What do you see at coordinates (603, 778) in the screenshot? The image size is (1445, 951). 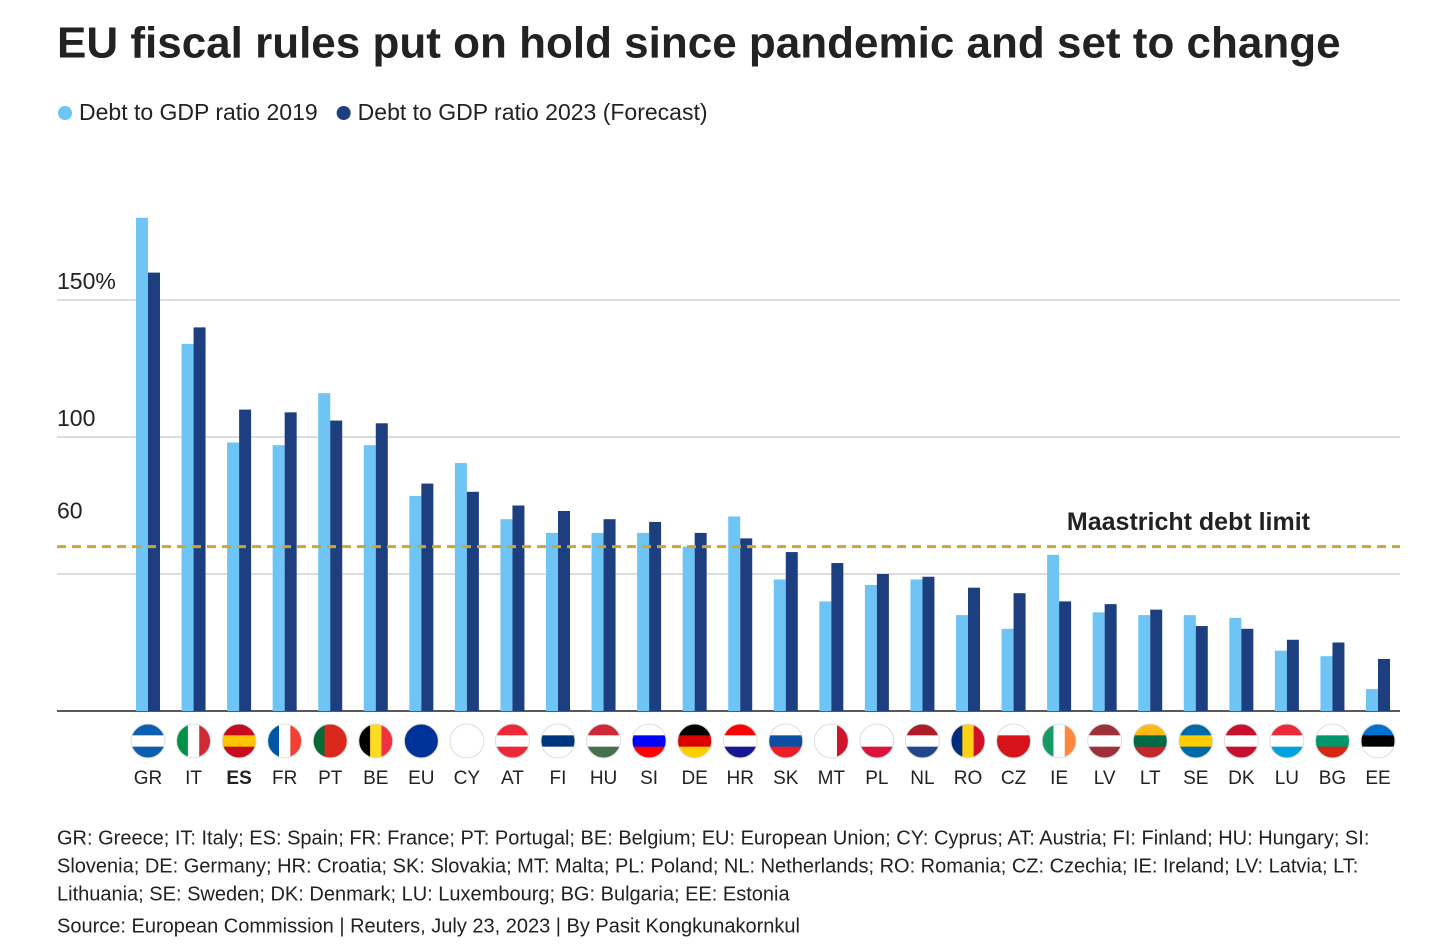 I see `x-tick-label: HU` at bounding box center [603, 778].